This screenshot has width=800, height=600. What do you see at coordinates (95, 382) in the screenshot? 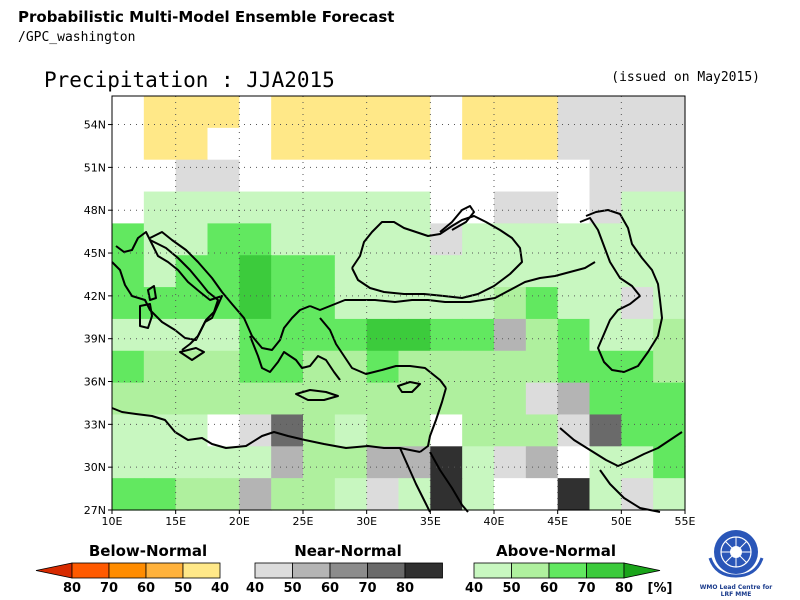
I see `lat-tick-label: 36N` at bounding box center [95, 382].